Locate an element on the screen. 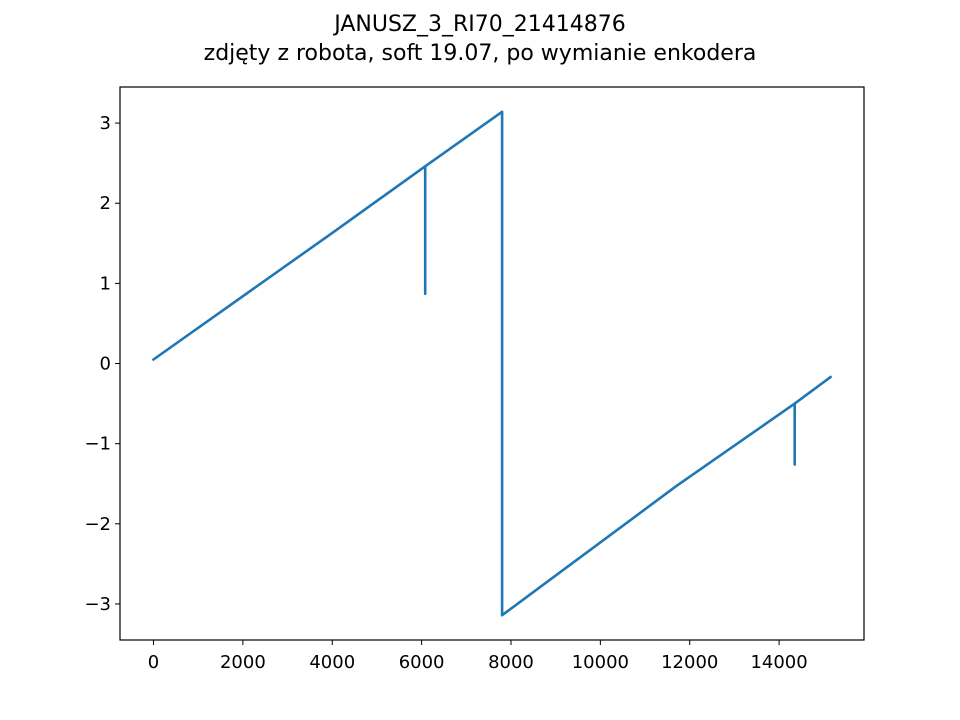  y-tick-label: −3 is located at coordinates (97, 604).